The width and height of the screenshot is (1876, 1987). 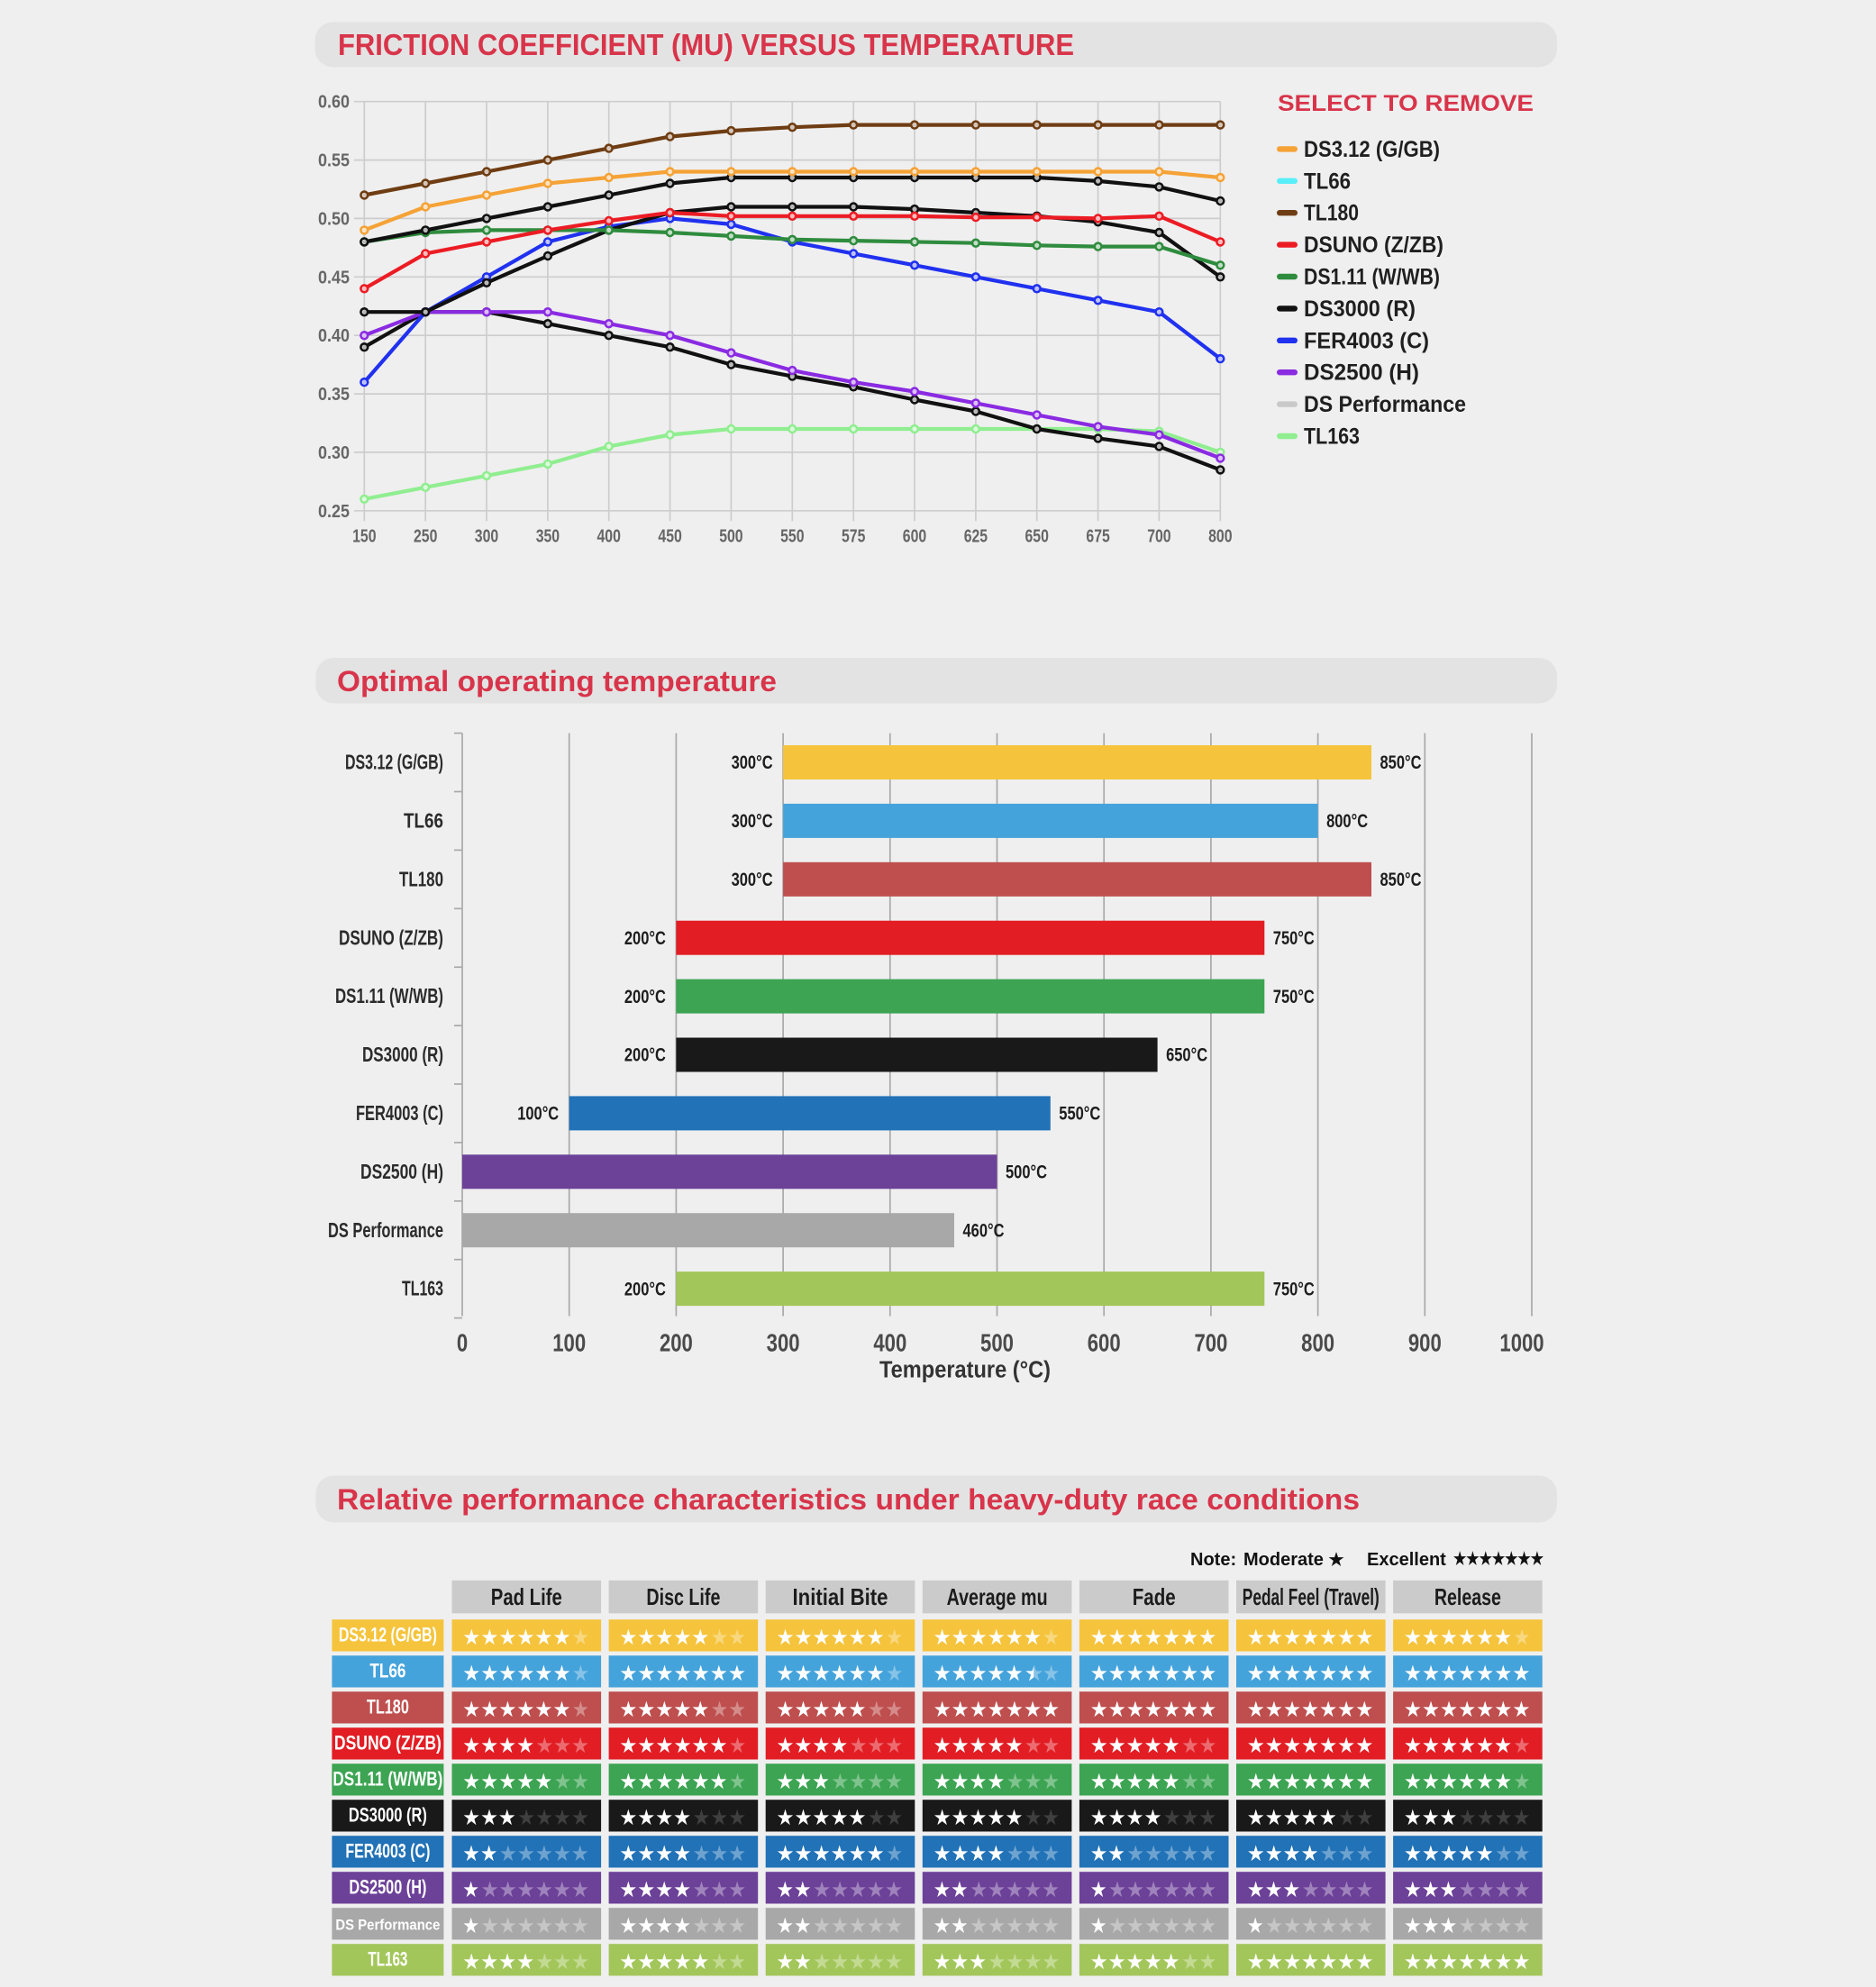 I want to click on svg-text: TL180, so click(x=1331, y=214).